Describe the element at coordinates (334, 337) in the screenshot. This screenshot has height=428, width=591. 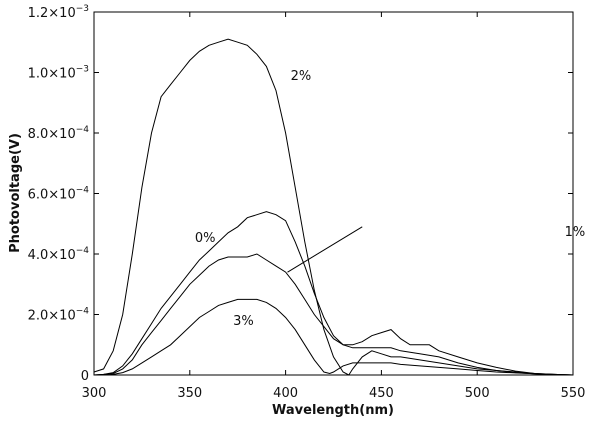
I see `series-line-3pct` at that location.